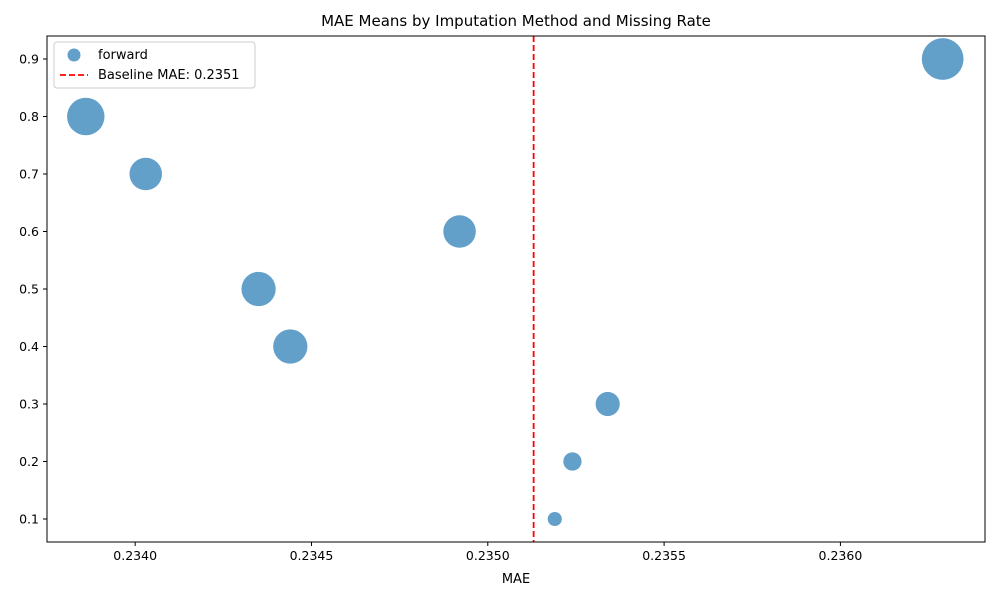  What do you see at coordinates (123, 55) in the screenshot?
I see `legend-series-label: forward` at bounding box center [123, 55].